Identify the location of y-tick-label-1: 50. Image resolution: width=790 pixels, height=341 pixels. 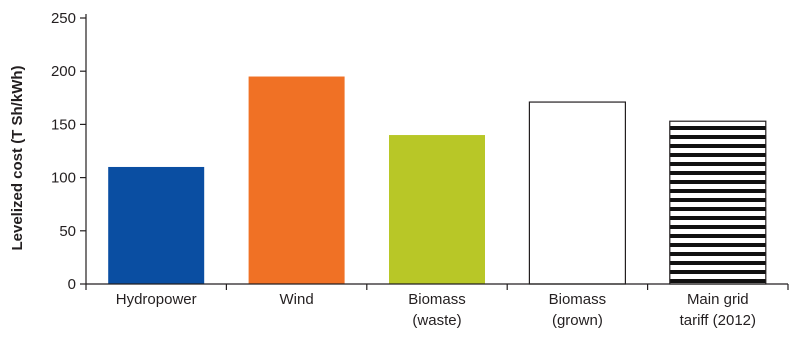
(67, 231).